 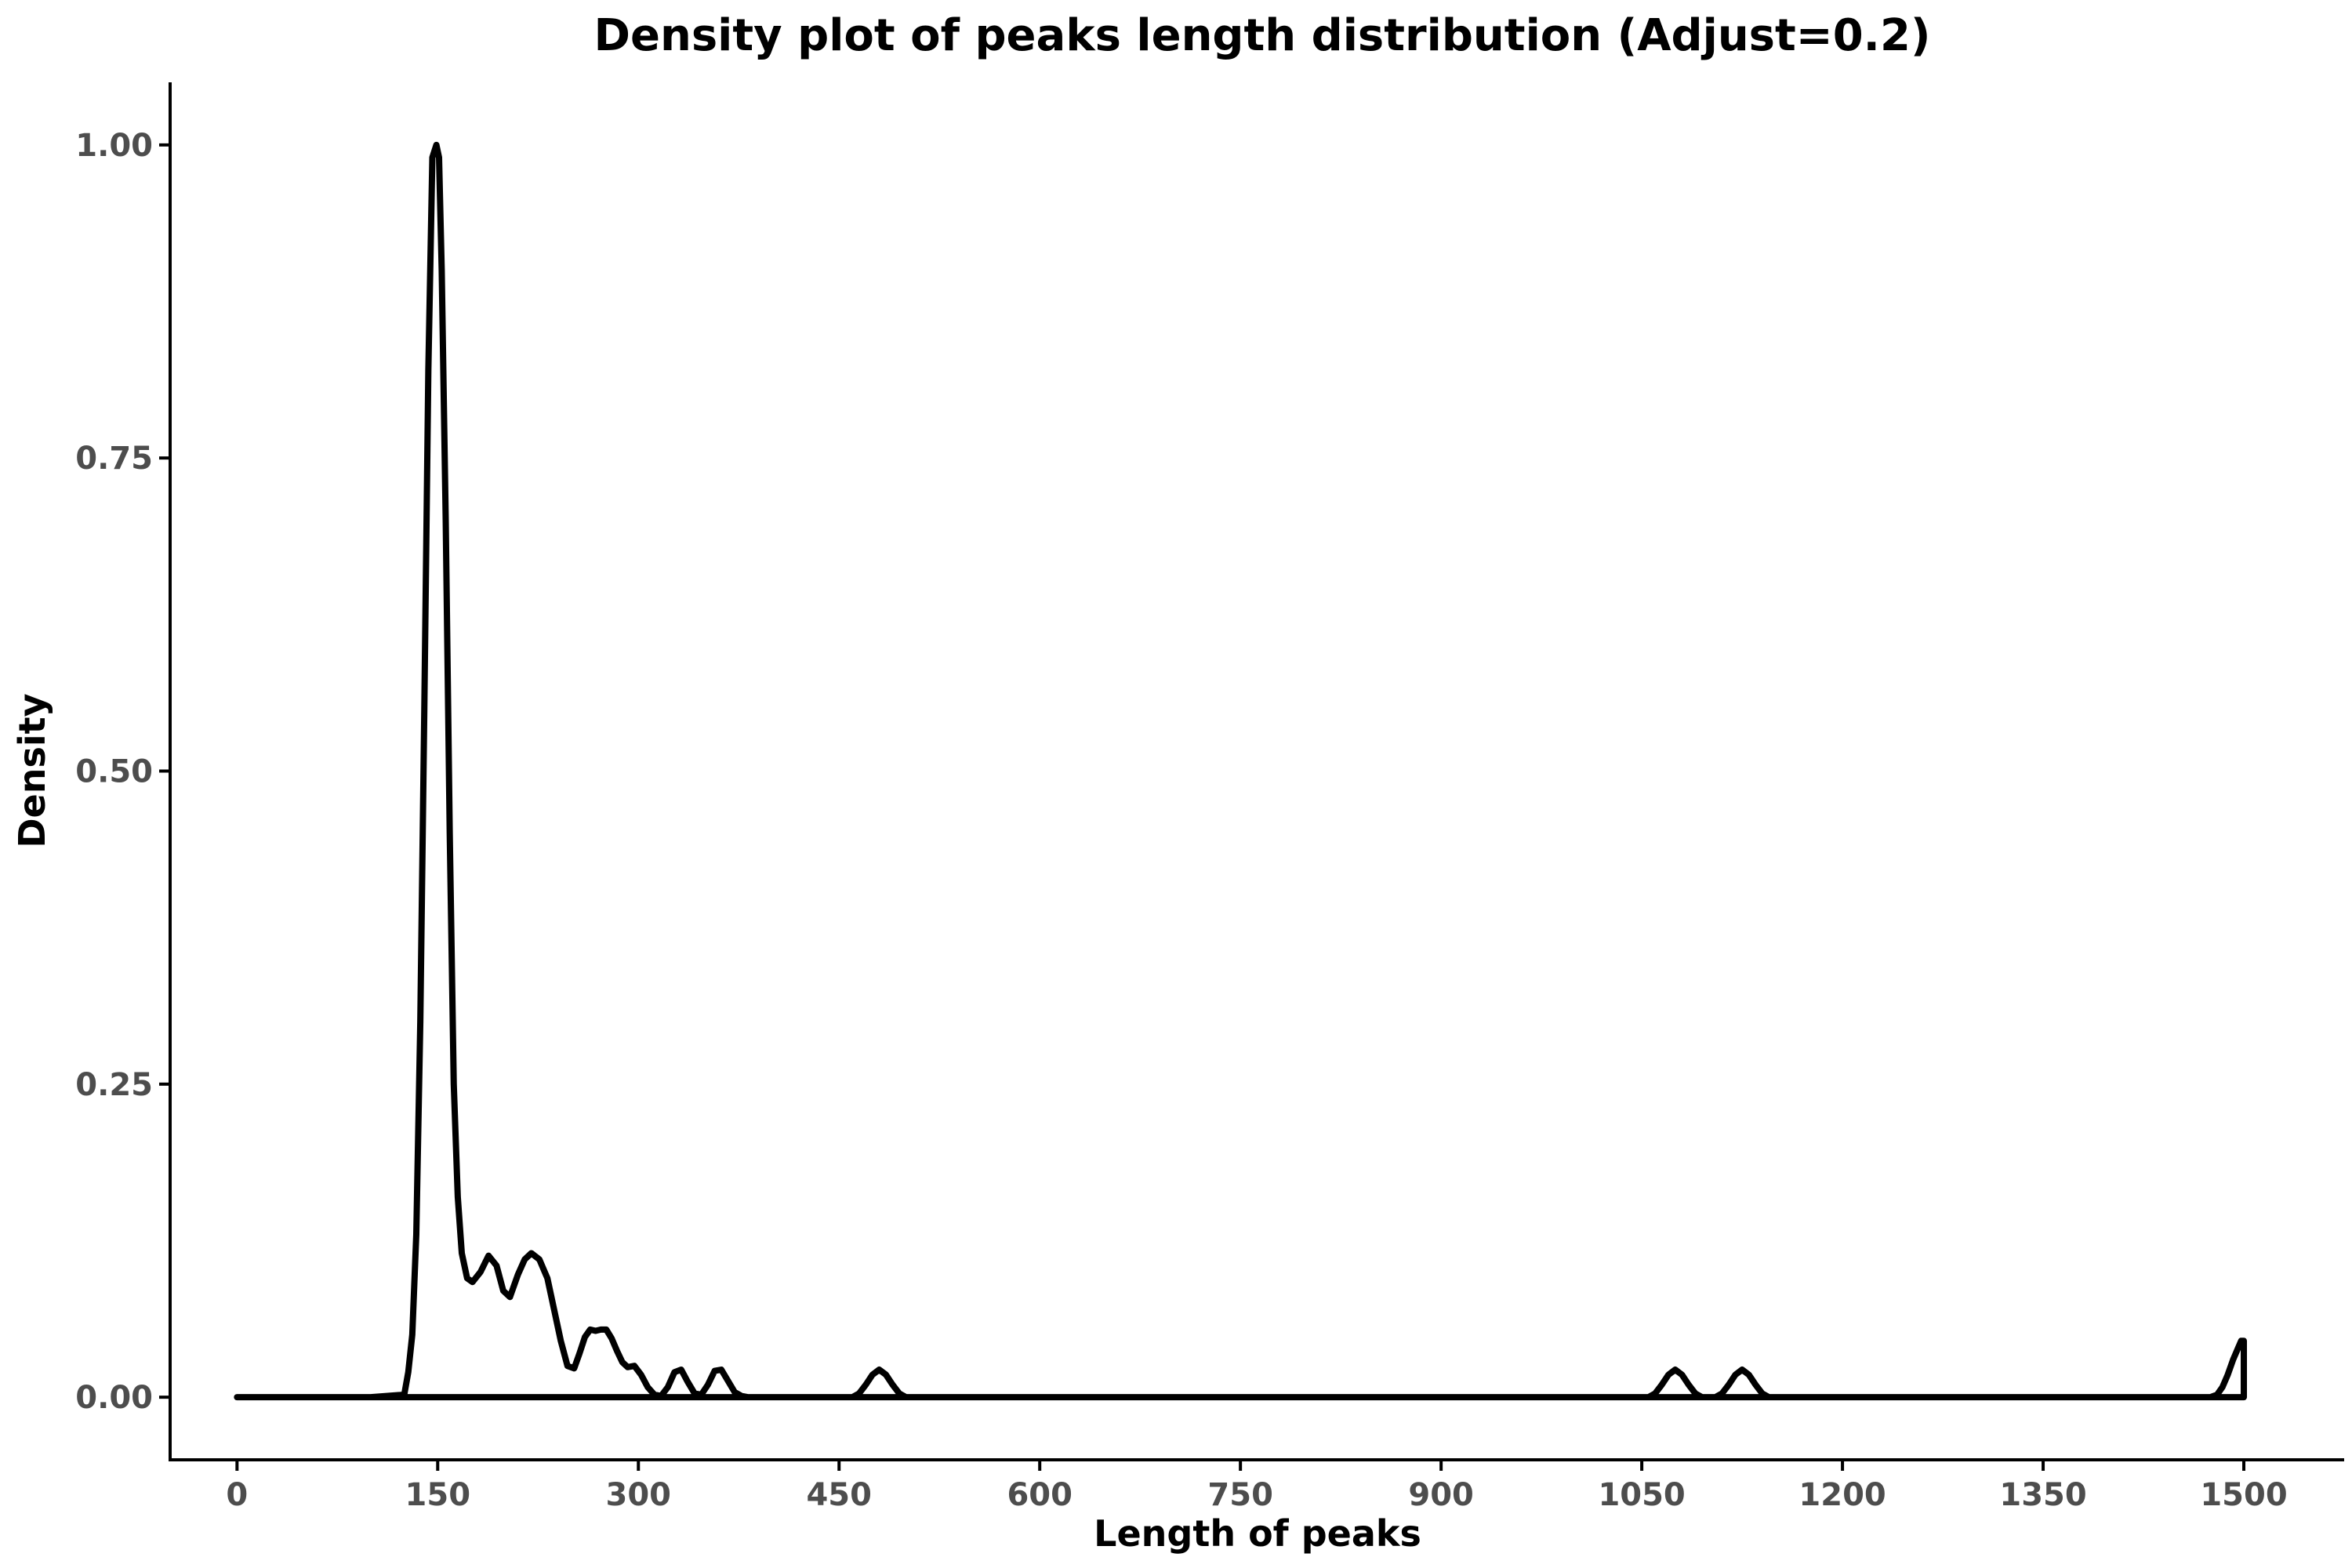 I want to click on x-tick-label: 0, so click(x=237, y=1495).